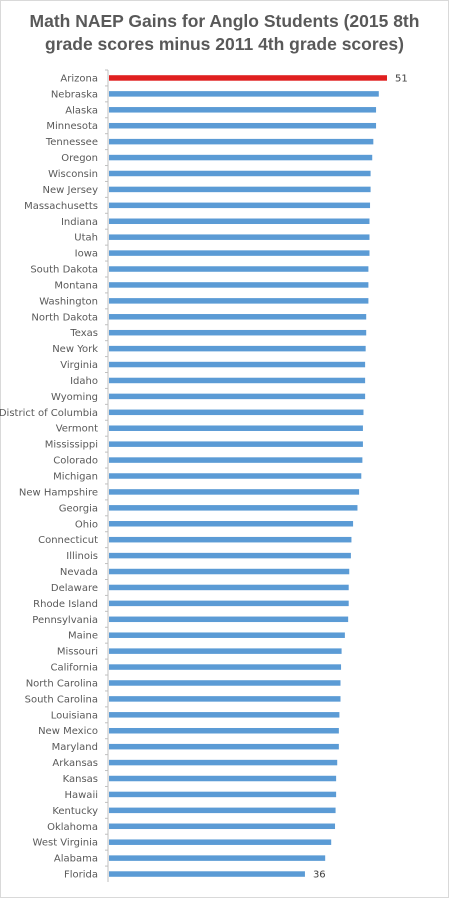  I want to click on category-label: Minnesota, so click(72, 126).